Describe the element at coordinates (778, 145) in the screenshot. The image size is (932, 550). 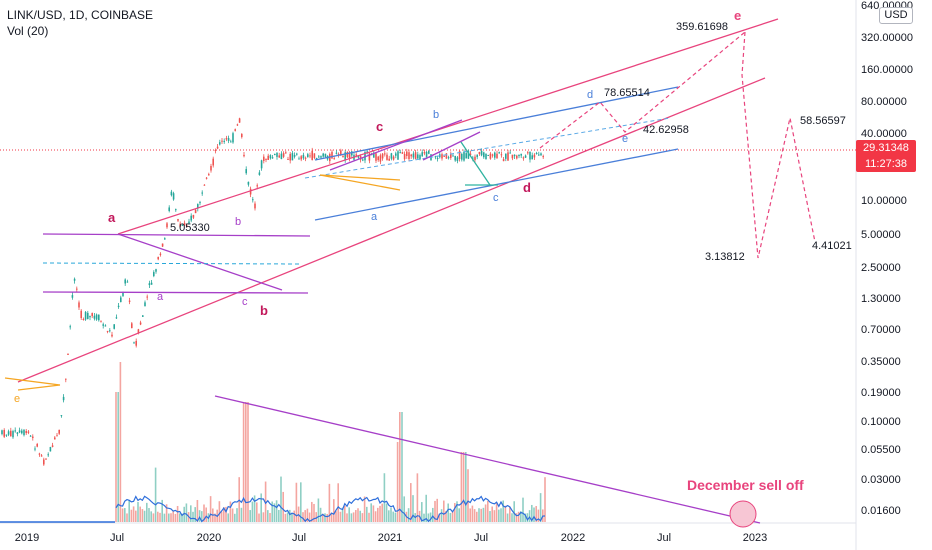
I see `projection-drop-path` at that location.